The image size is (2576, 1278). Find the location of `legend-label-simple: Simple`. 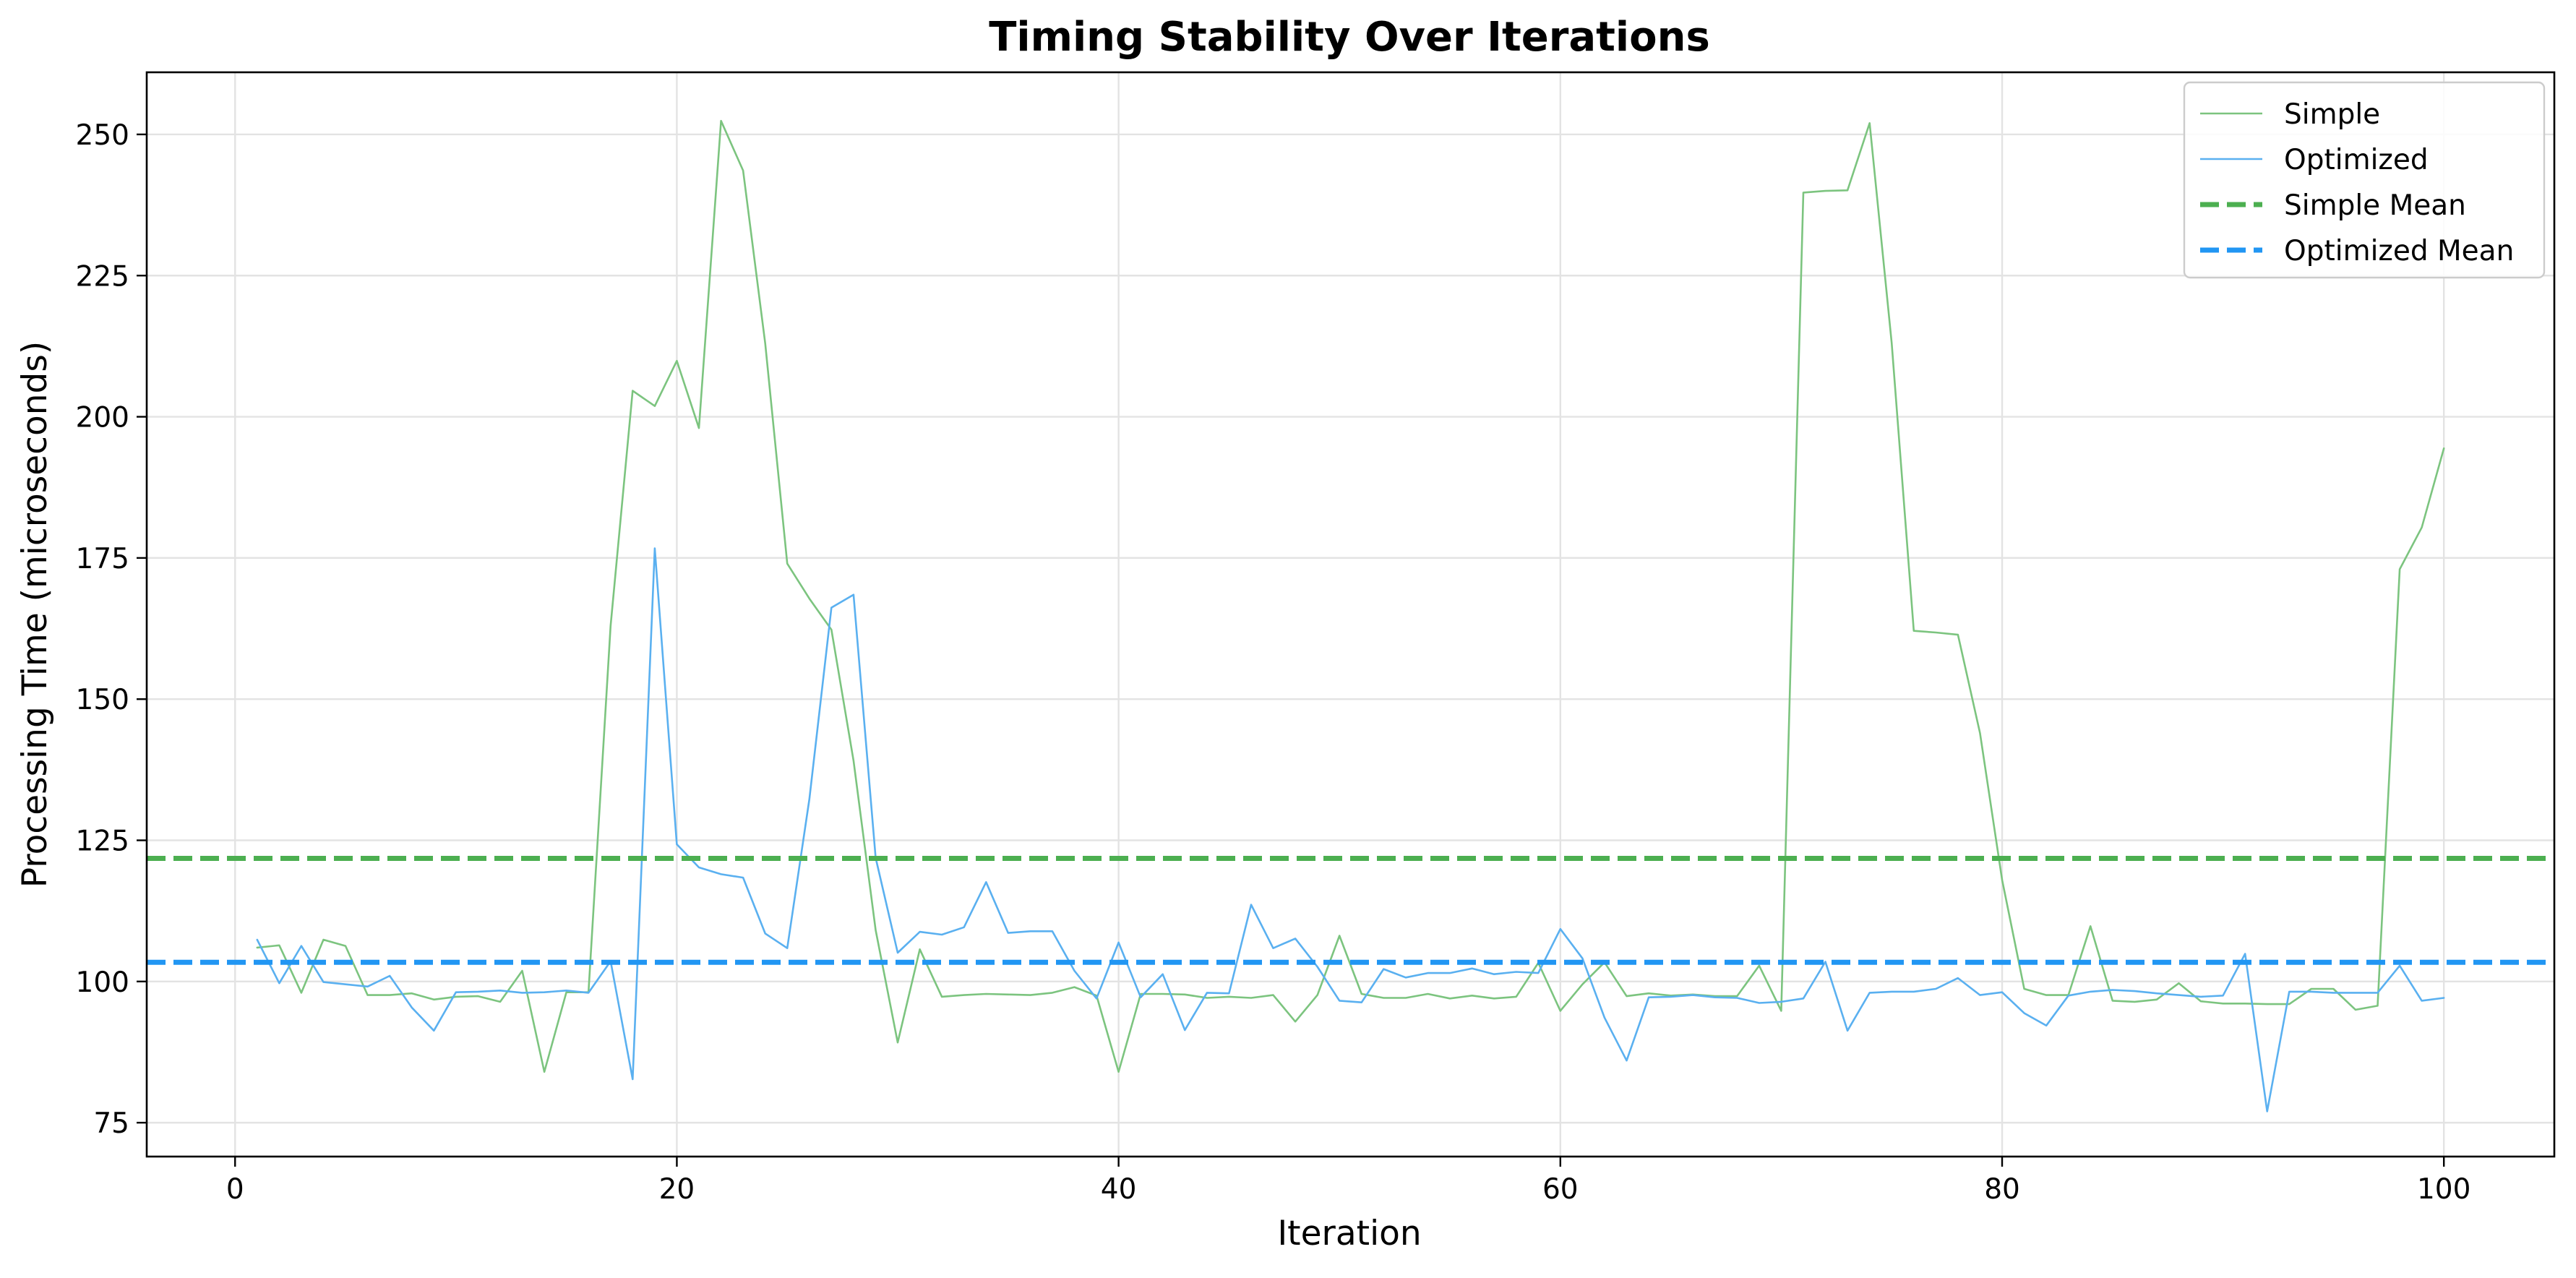

legend-label-simple: Simple is located at coordinates (2332, 114).